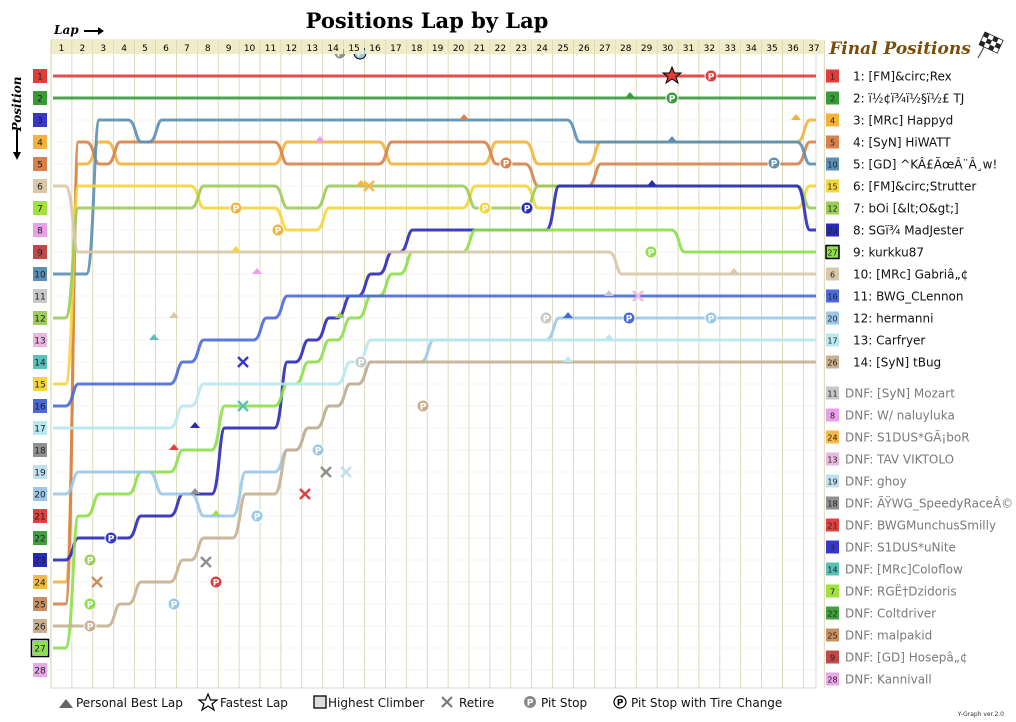 This screenshot has height=722, width=1016. Describe the element at coordinates (40, 276) in the screenshot. I see `position-number: 10` at that location.